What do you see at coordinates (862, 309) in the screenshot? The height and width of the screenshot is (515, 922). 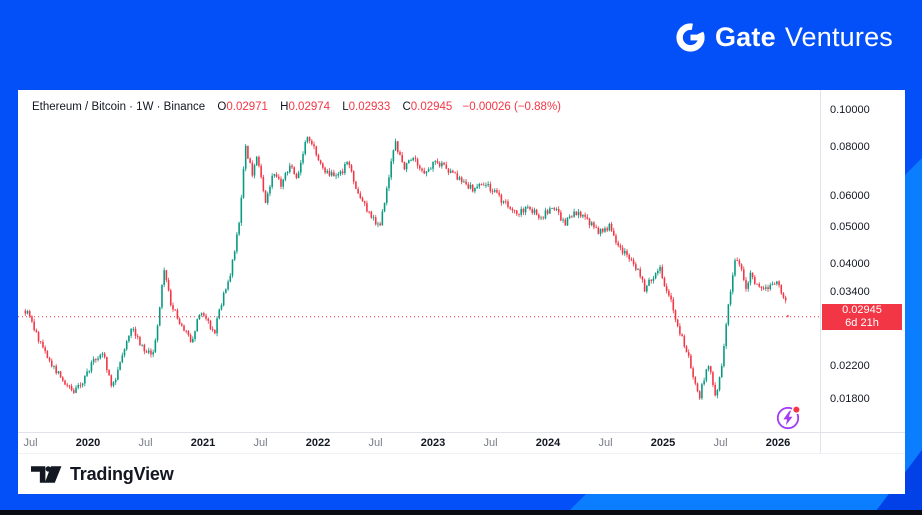 I see `price-label-value: 0.02945` at bounding box center [862, 309].